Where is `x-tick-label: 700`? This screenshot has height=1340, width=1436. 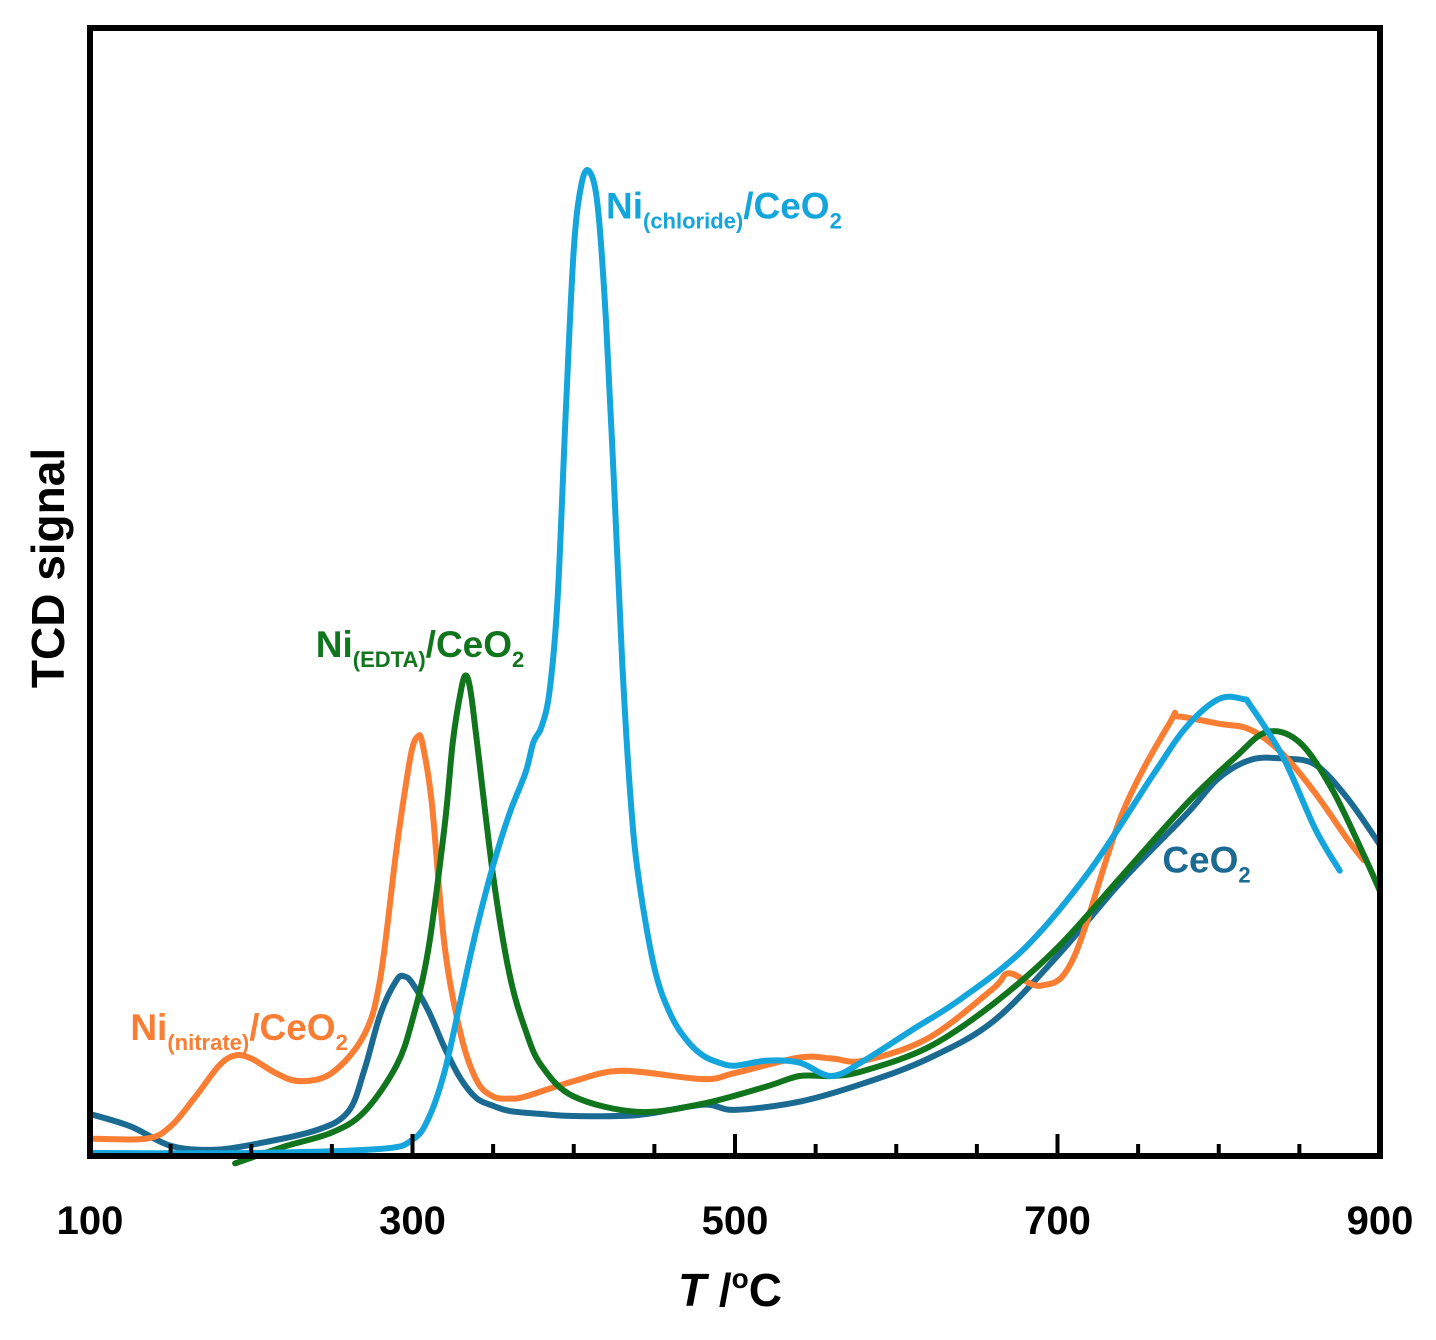 x-tick-label: 700 is located at coordinates (1057, 1221).